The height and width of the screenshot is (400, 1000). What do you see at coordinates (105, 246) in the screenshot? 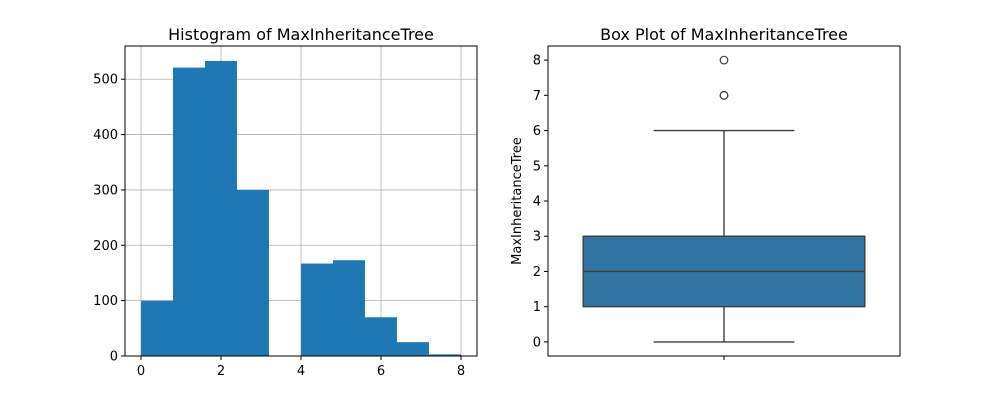
I see `histogram-y-tick-label: 200` at bounding box center [105, 246].